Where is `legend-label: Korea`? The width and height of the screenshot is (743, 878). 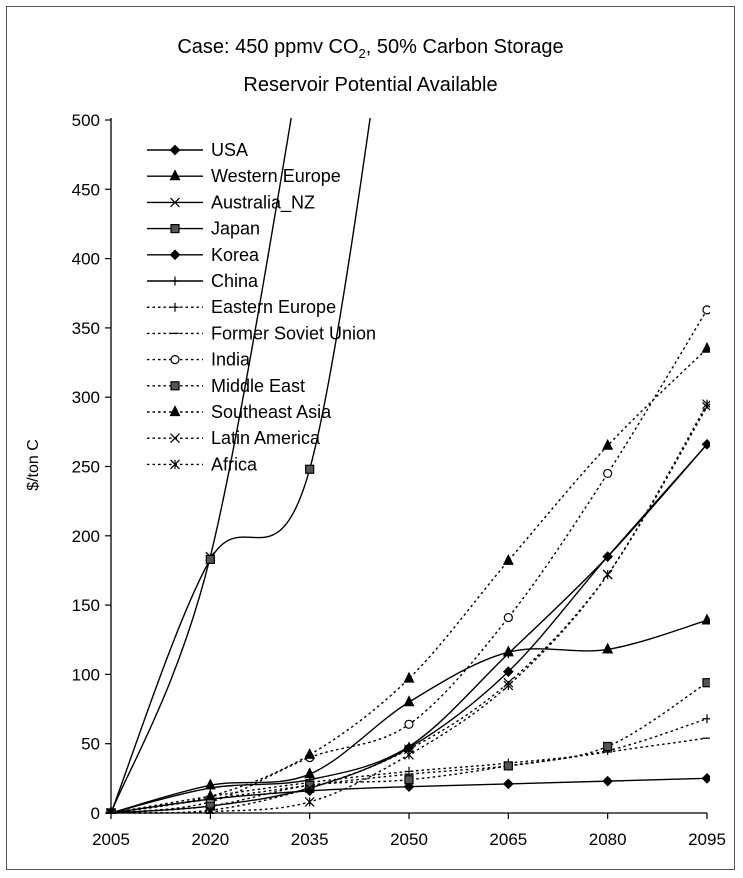
legend-label: Korea is located at coordinates (235, 255).